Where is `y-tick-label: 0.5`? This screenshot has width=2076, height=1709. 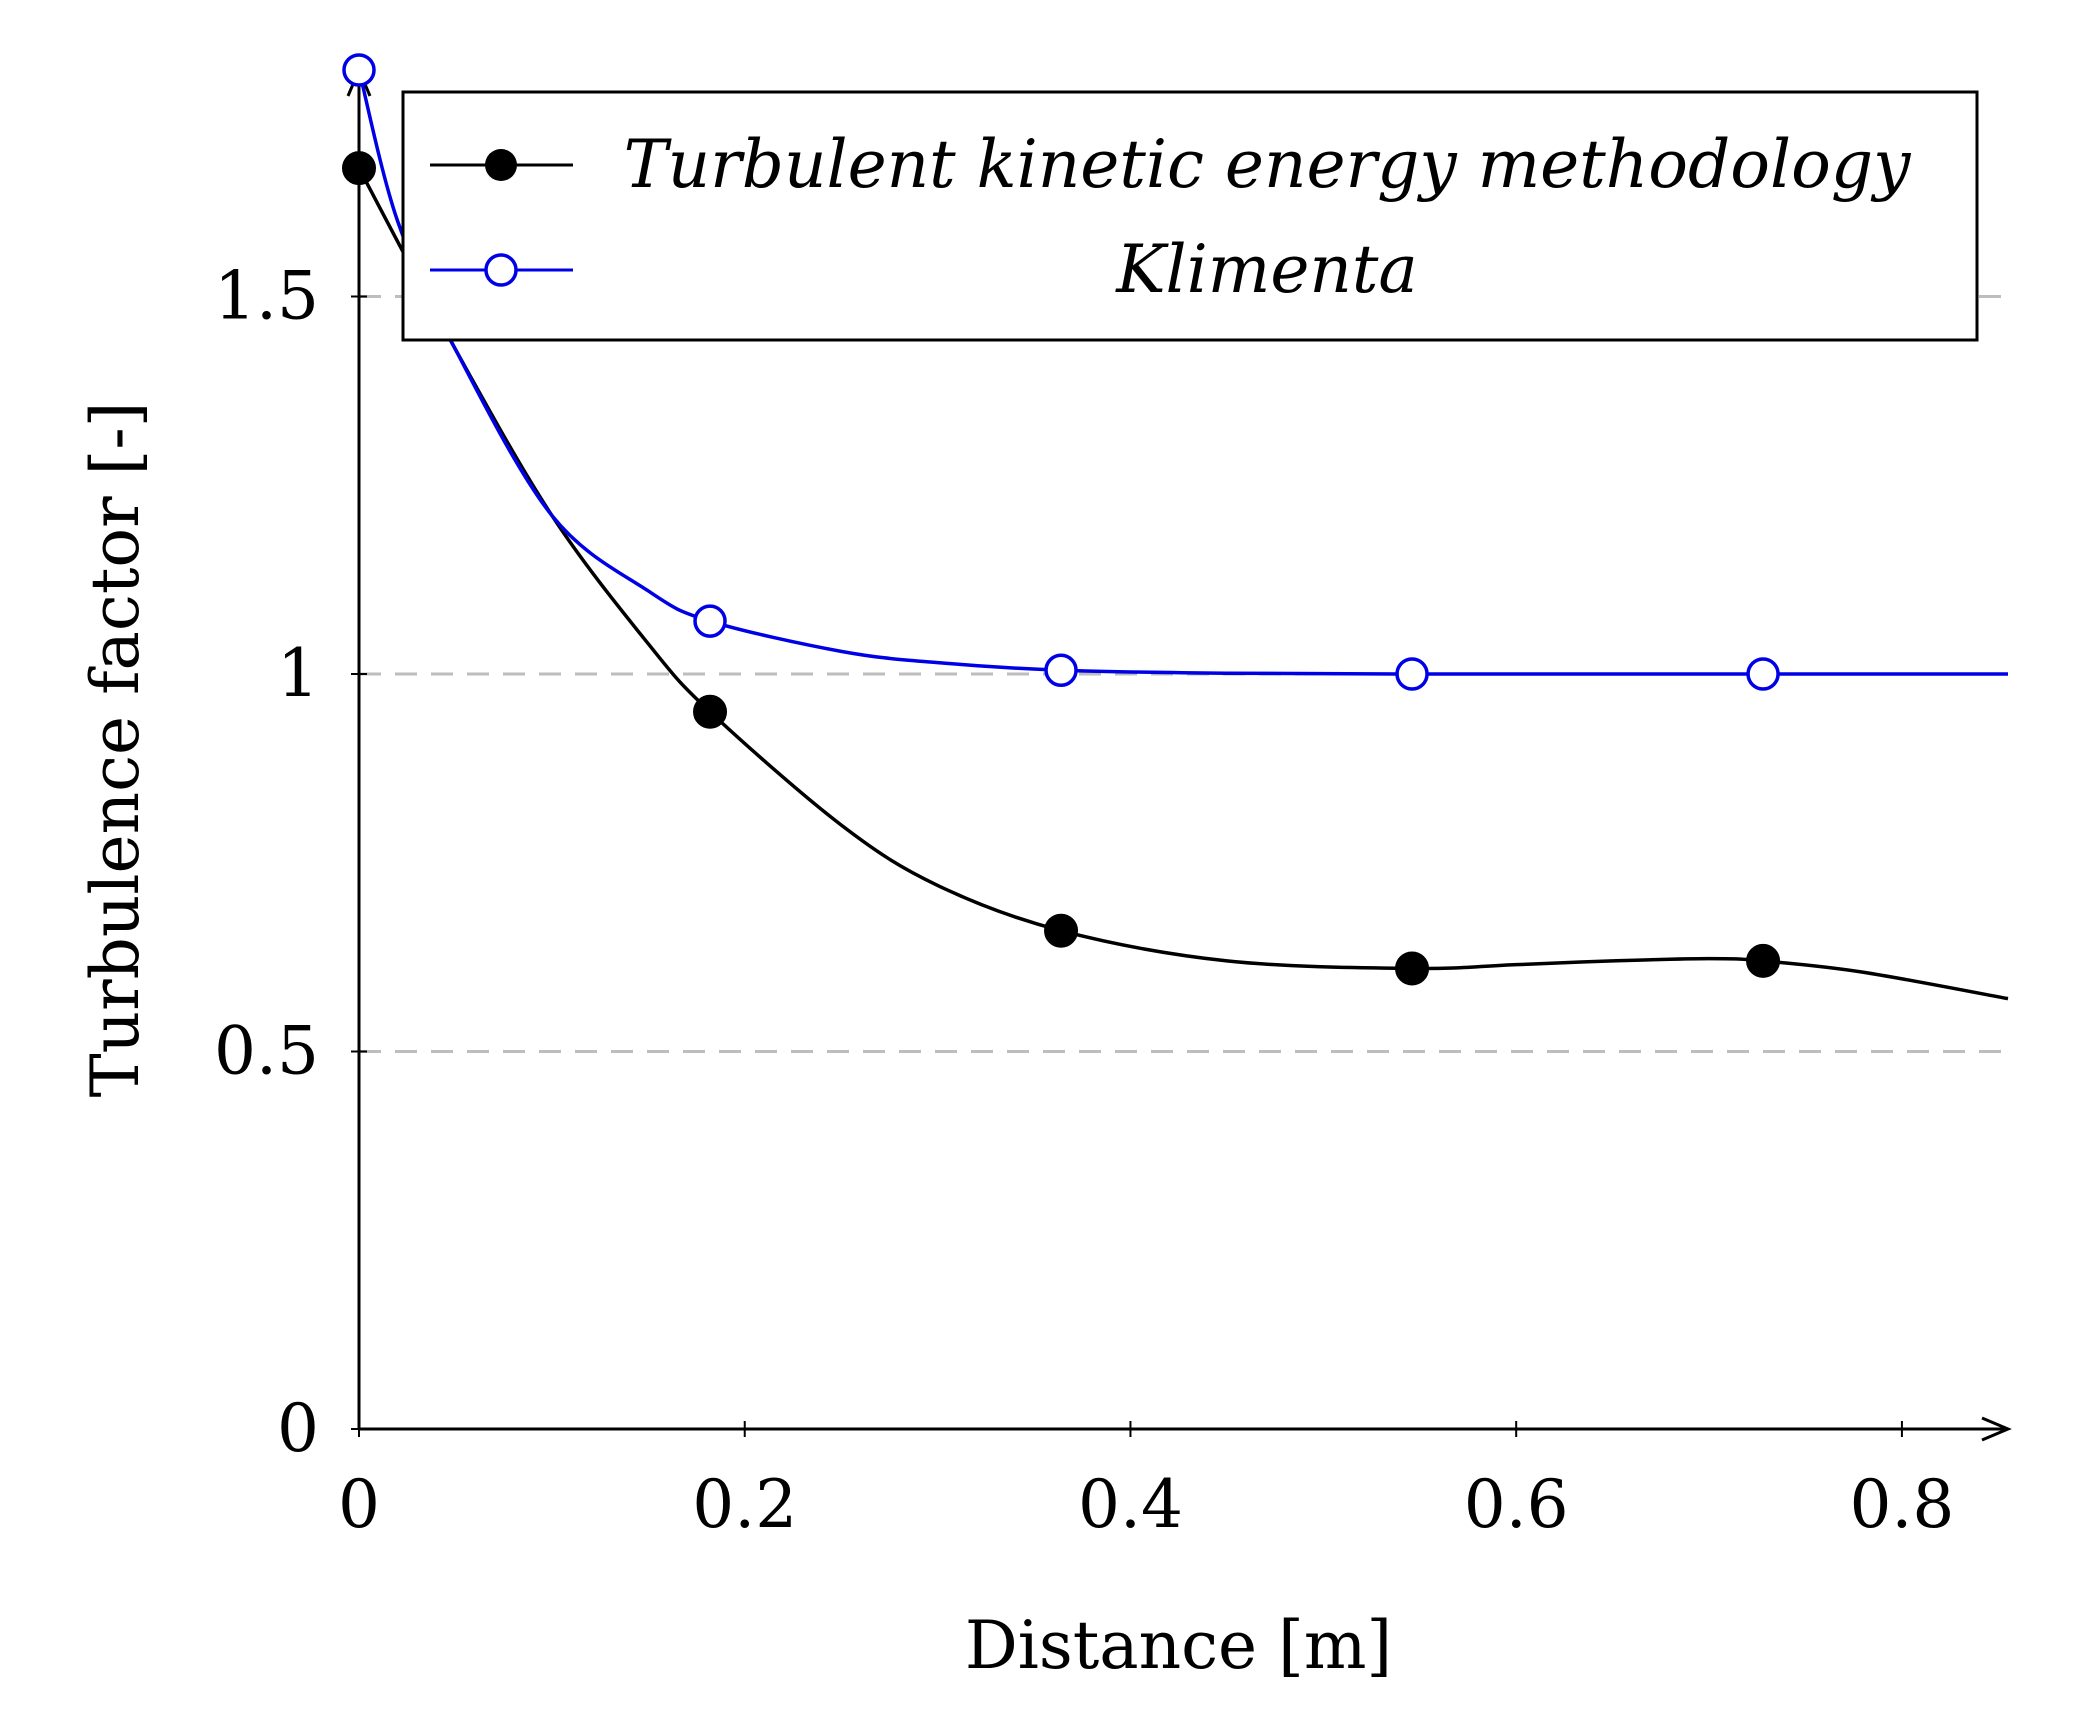
y-tick-label: 0.5 is located at coordinates (266, 1051).